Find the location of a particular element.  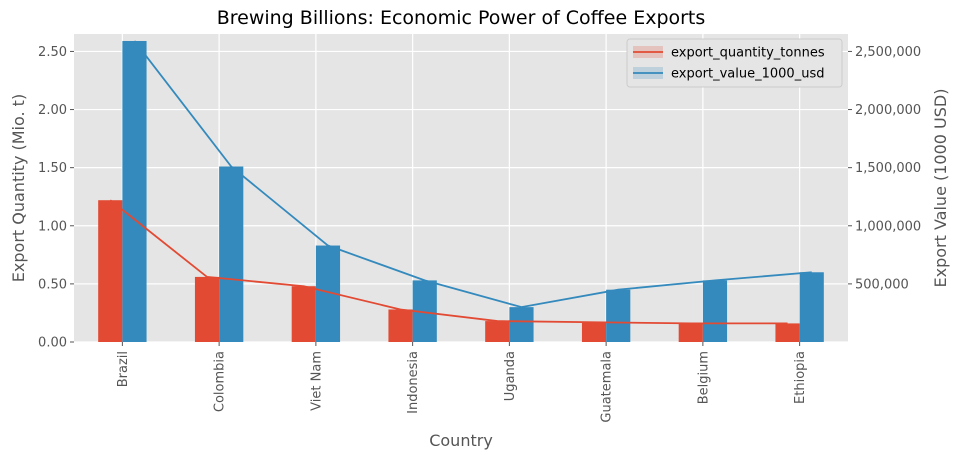

y-right-tick-label: 2,500,000 is located at coordinates (888, 52).